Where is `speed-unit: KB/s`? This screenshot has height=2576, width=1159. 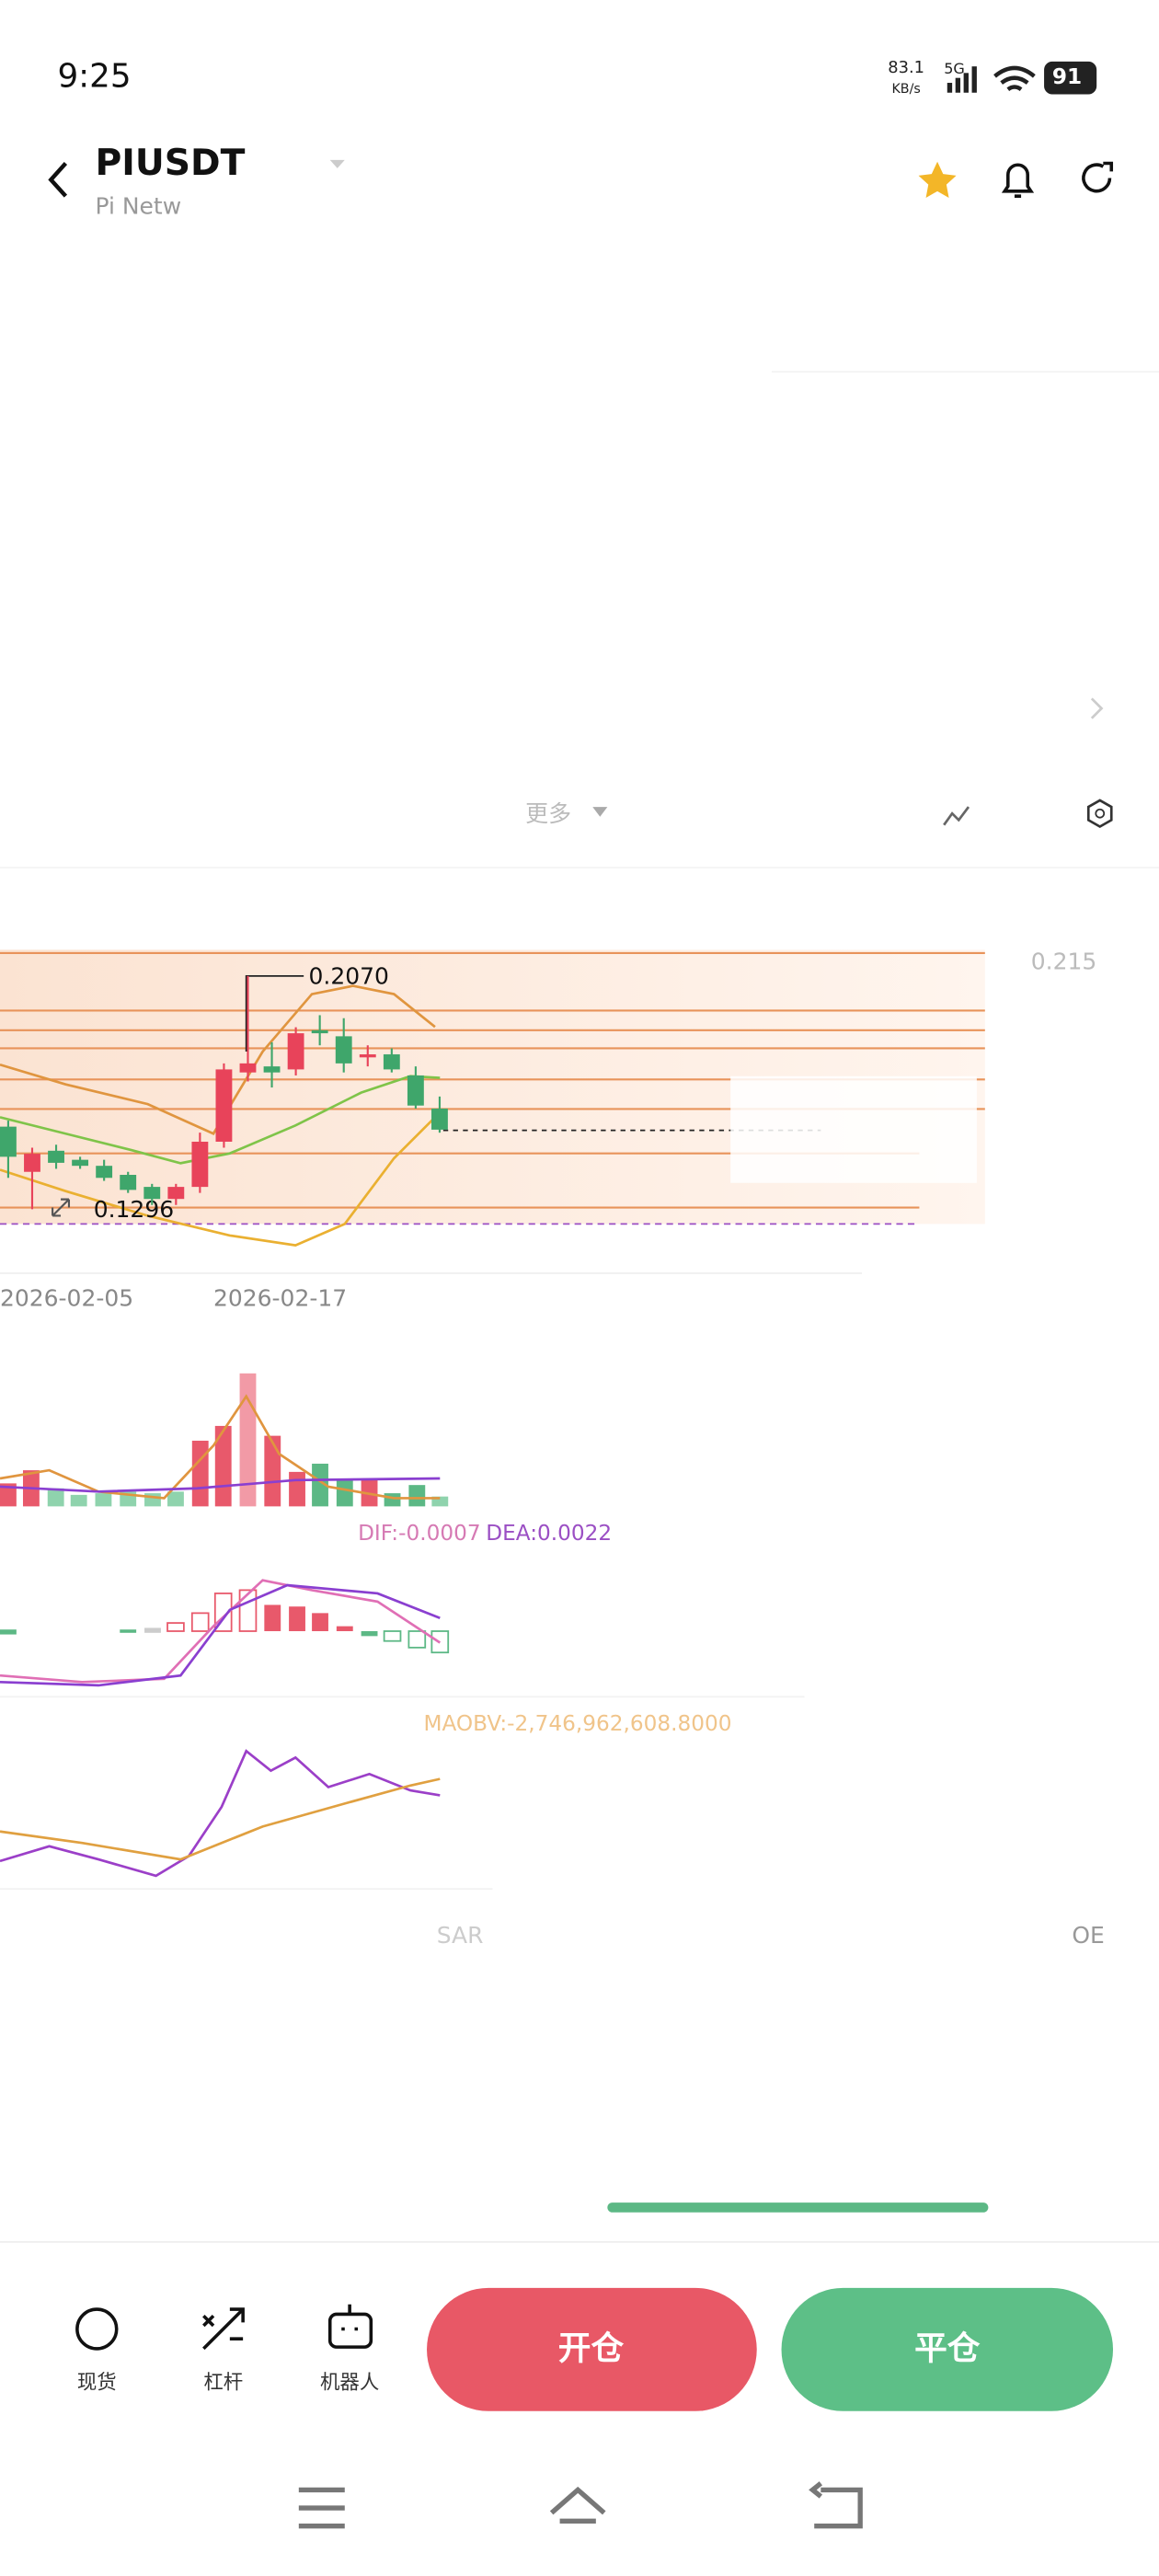
speed-unit: KB/s is located at coordinates (905, 89).